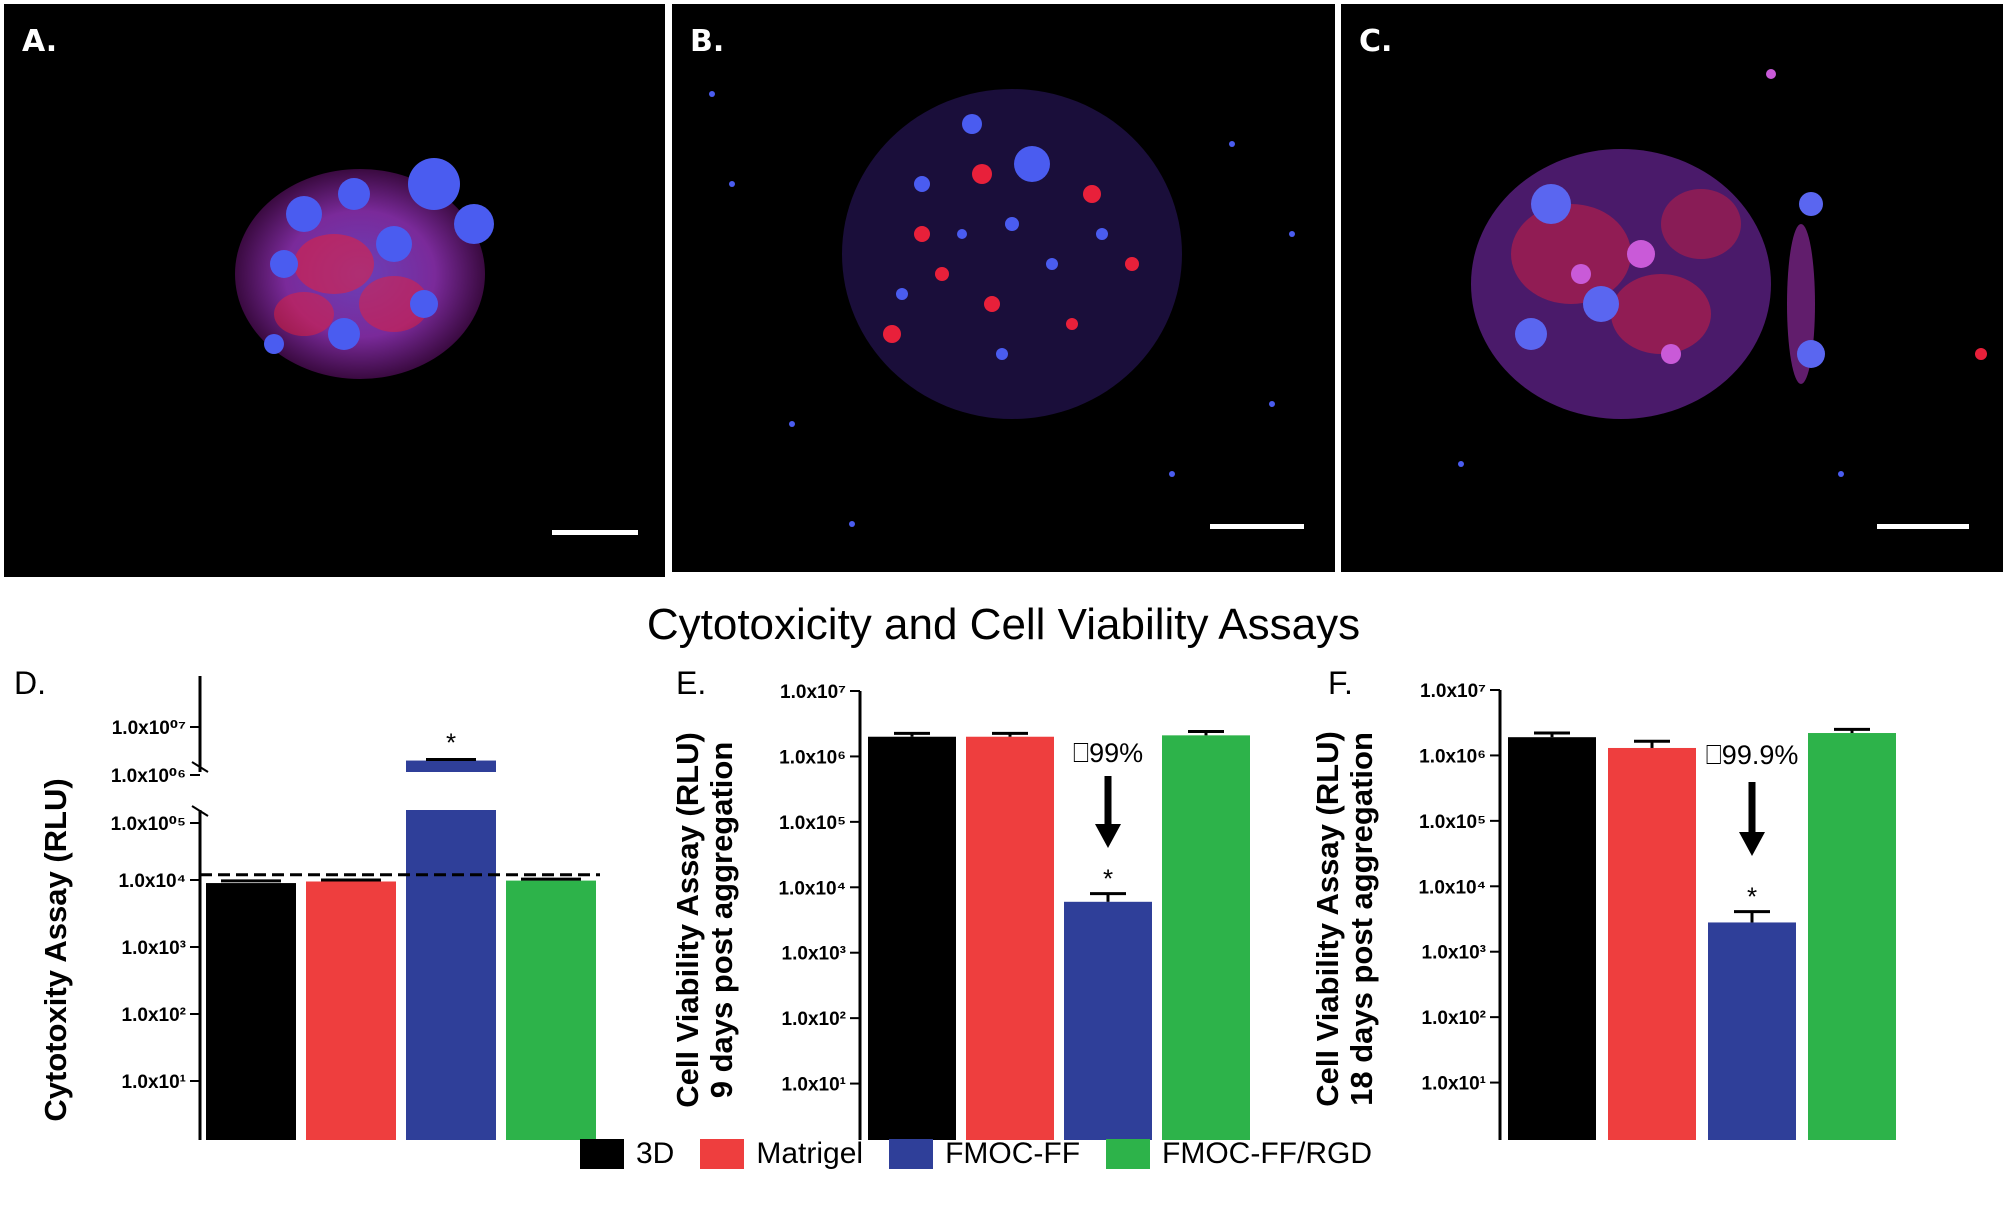 The height and width of the screenshot is (1213, 2007). What do you see at coordinates (364, 268) in the screenshot?
I see `spheroid-image-a` at bounding box center [364, 268].